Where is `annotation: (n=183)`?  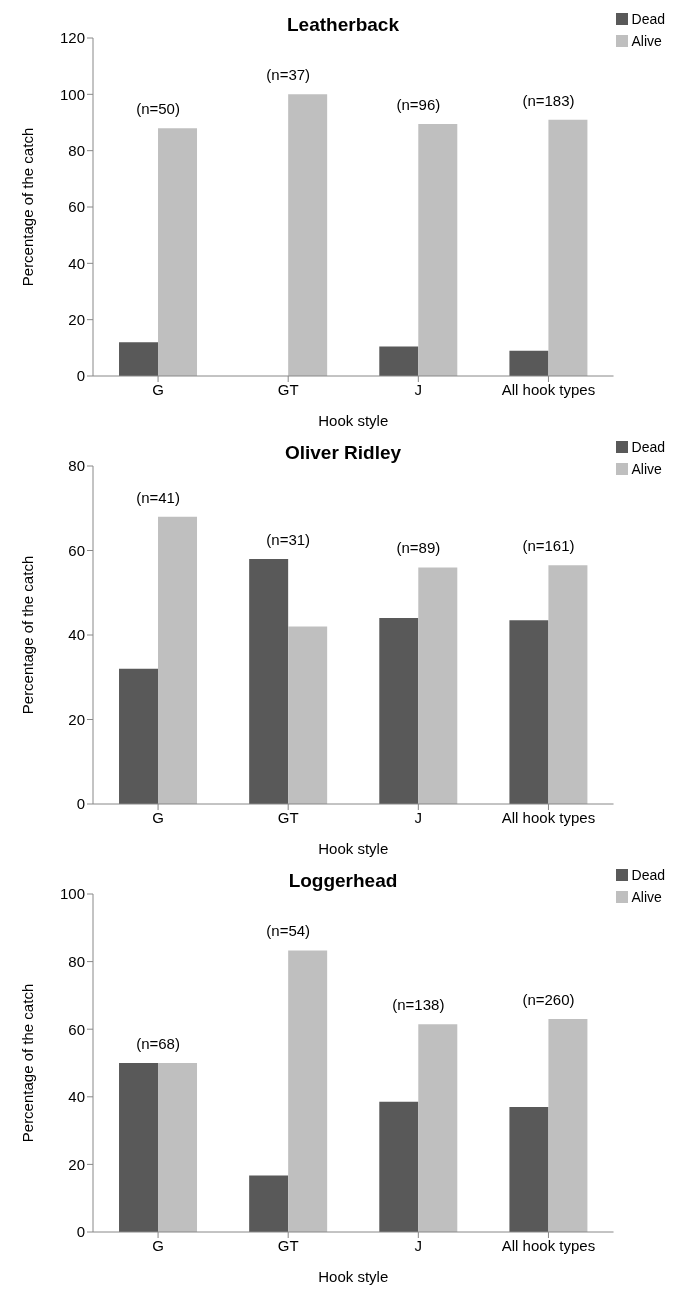 annotation: (n=183) is located at coordinates (548, 100).